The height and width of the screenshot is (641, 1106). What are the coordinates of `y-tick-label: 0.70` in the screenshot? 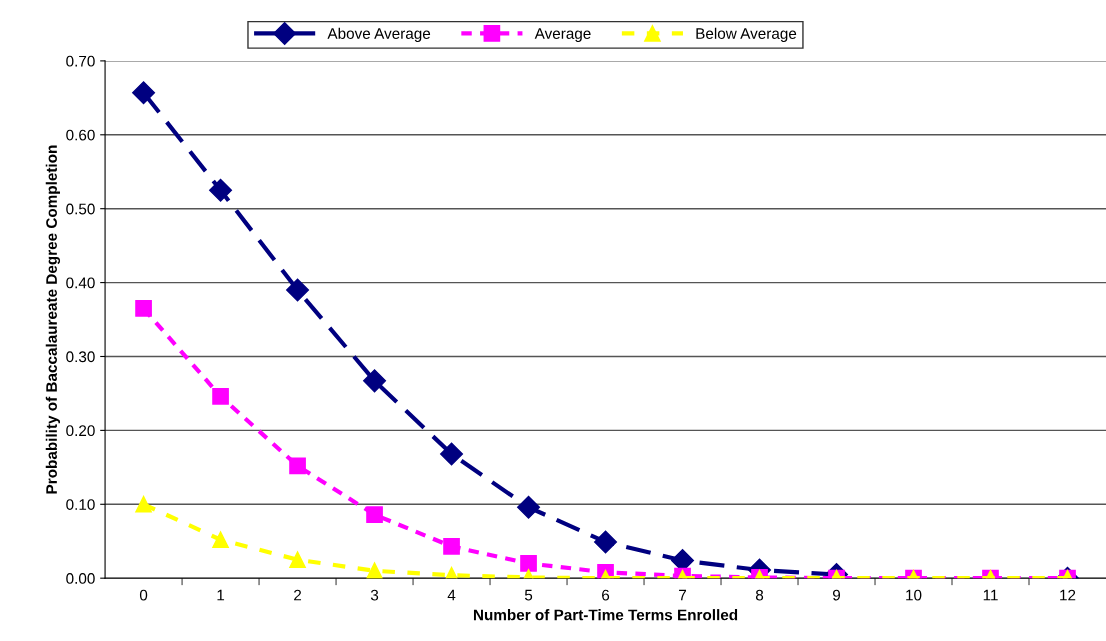 It's located at (80, 61).